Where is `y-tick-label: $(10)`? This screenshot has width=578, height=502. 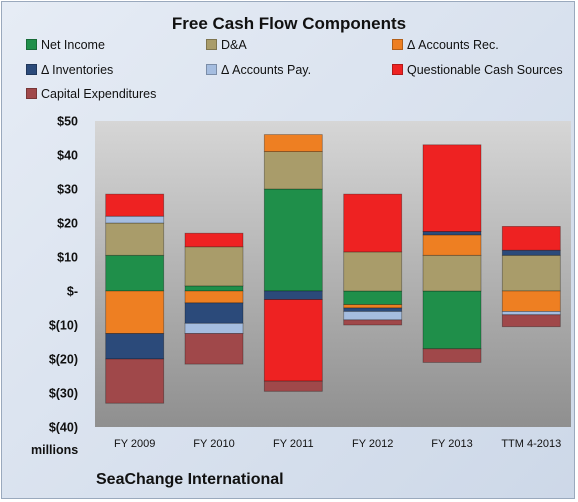 y-tick-label: $(10) is located at coordinates (63, 326).